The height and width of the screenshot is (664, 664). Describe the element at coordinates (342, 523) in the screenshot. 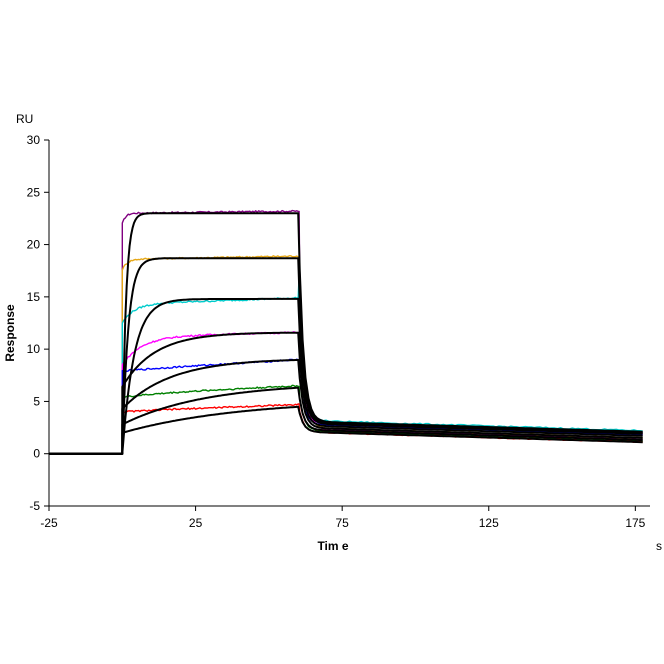

I see `x-tick-label: 75` at that location.